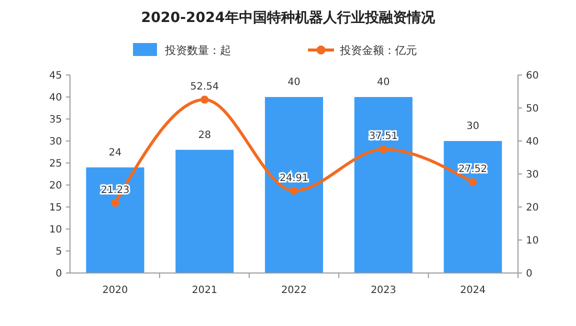 This screenshot has height=326, width=576. I want to click on data-label: 37.51, so click(383, 136).